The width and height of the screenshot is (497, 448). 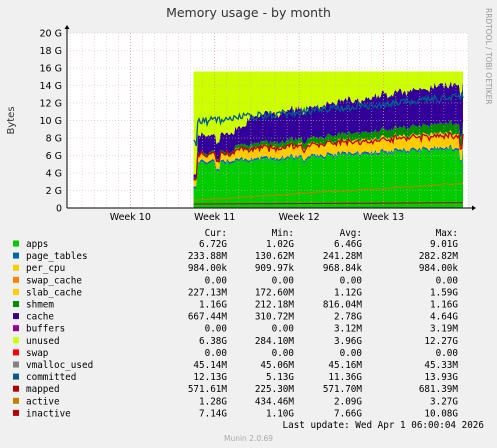 I want to click on last-update: Last update: Wed Apr 1 06:00:04 2026, so click(x=384, y=425).